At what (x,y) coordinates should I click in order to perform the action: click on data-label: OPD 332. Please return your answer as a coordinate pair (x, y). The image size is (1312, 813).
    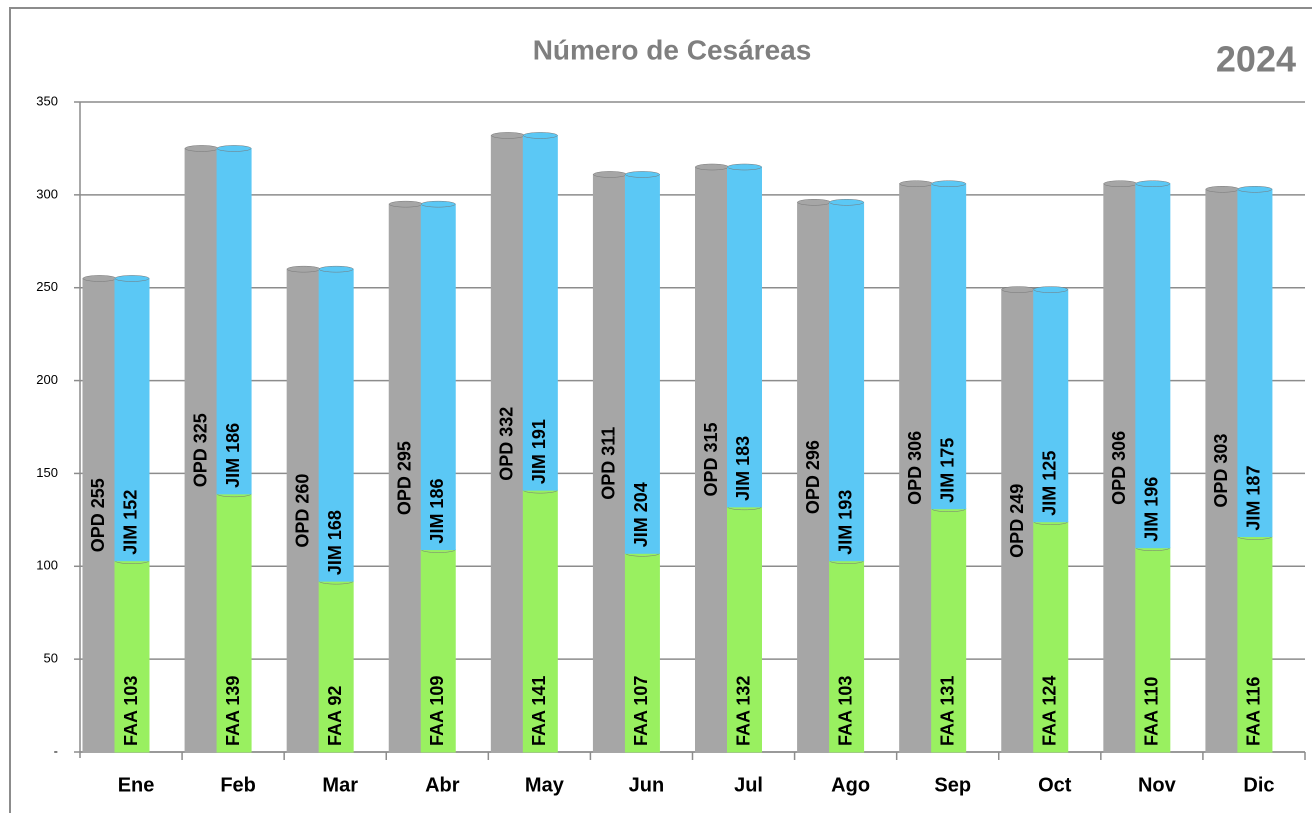
    Looking at the image, I should click on (507, 444).